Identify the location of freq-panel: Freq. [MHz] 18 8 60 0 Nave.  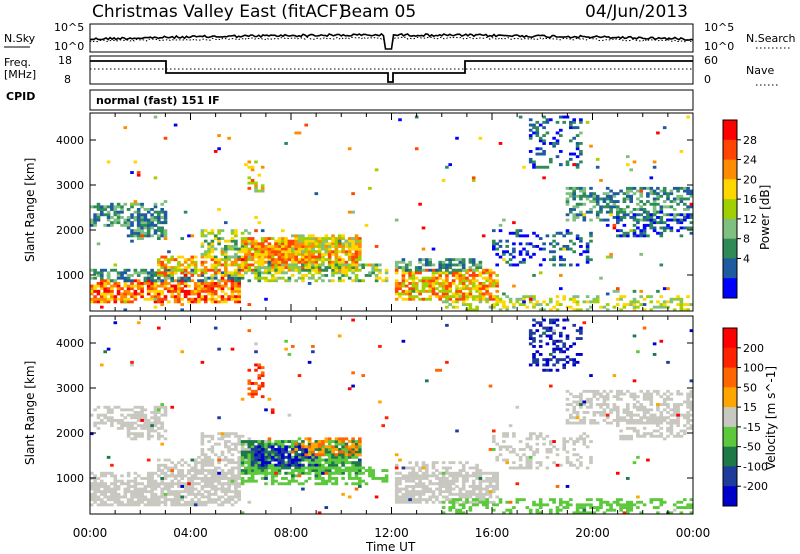
(392, 70).